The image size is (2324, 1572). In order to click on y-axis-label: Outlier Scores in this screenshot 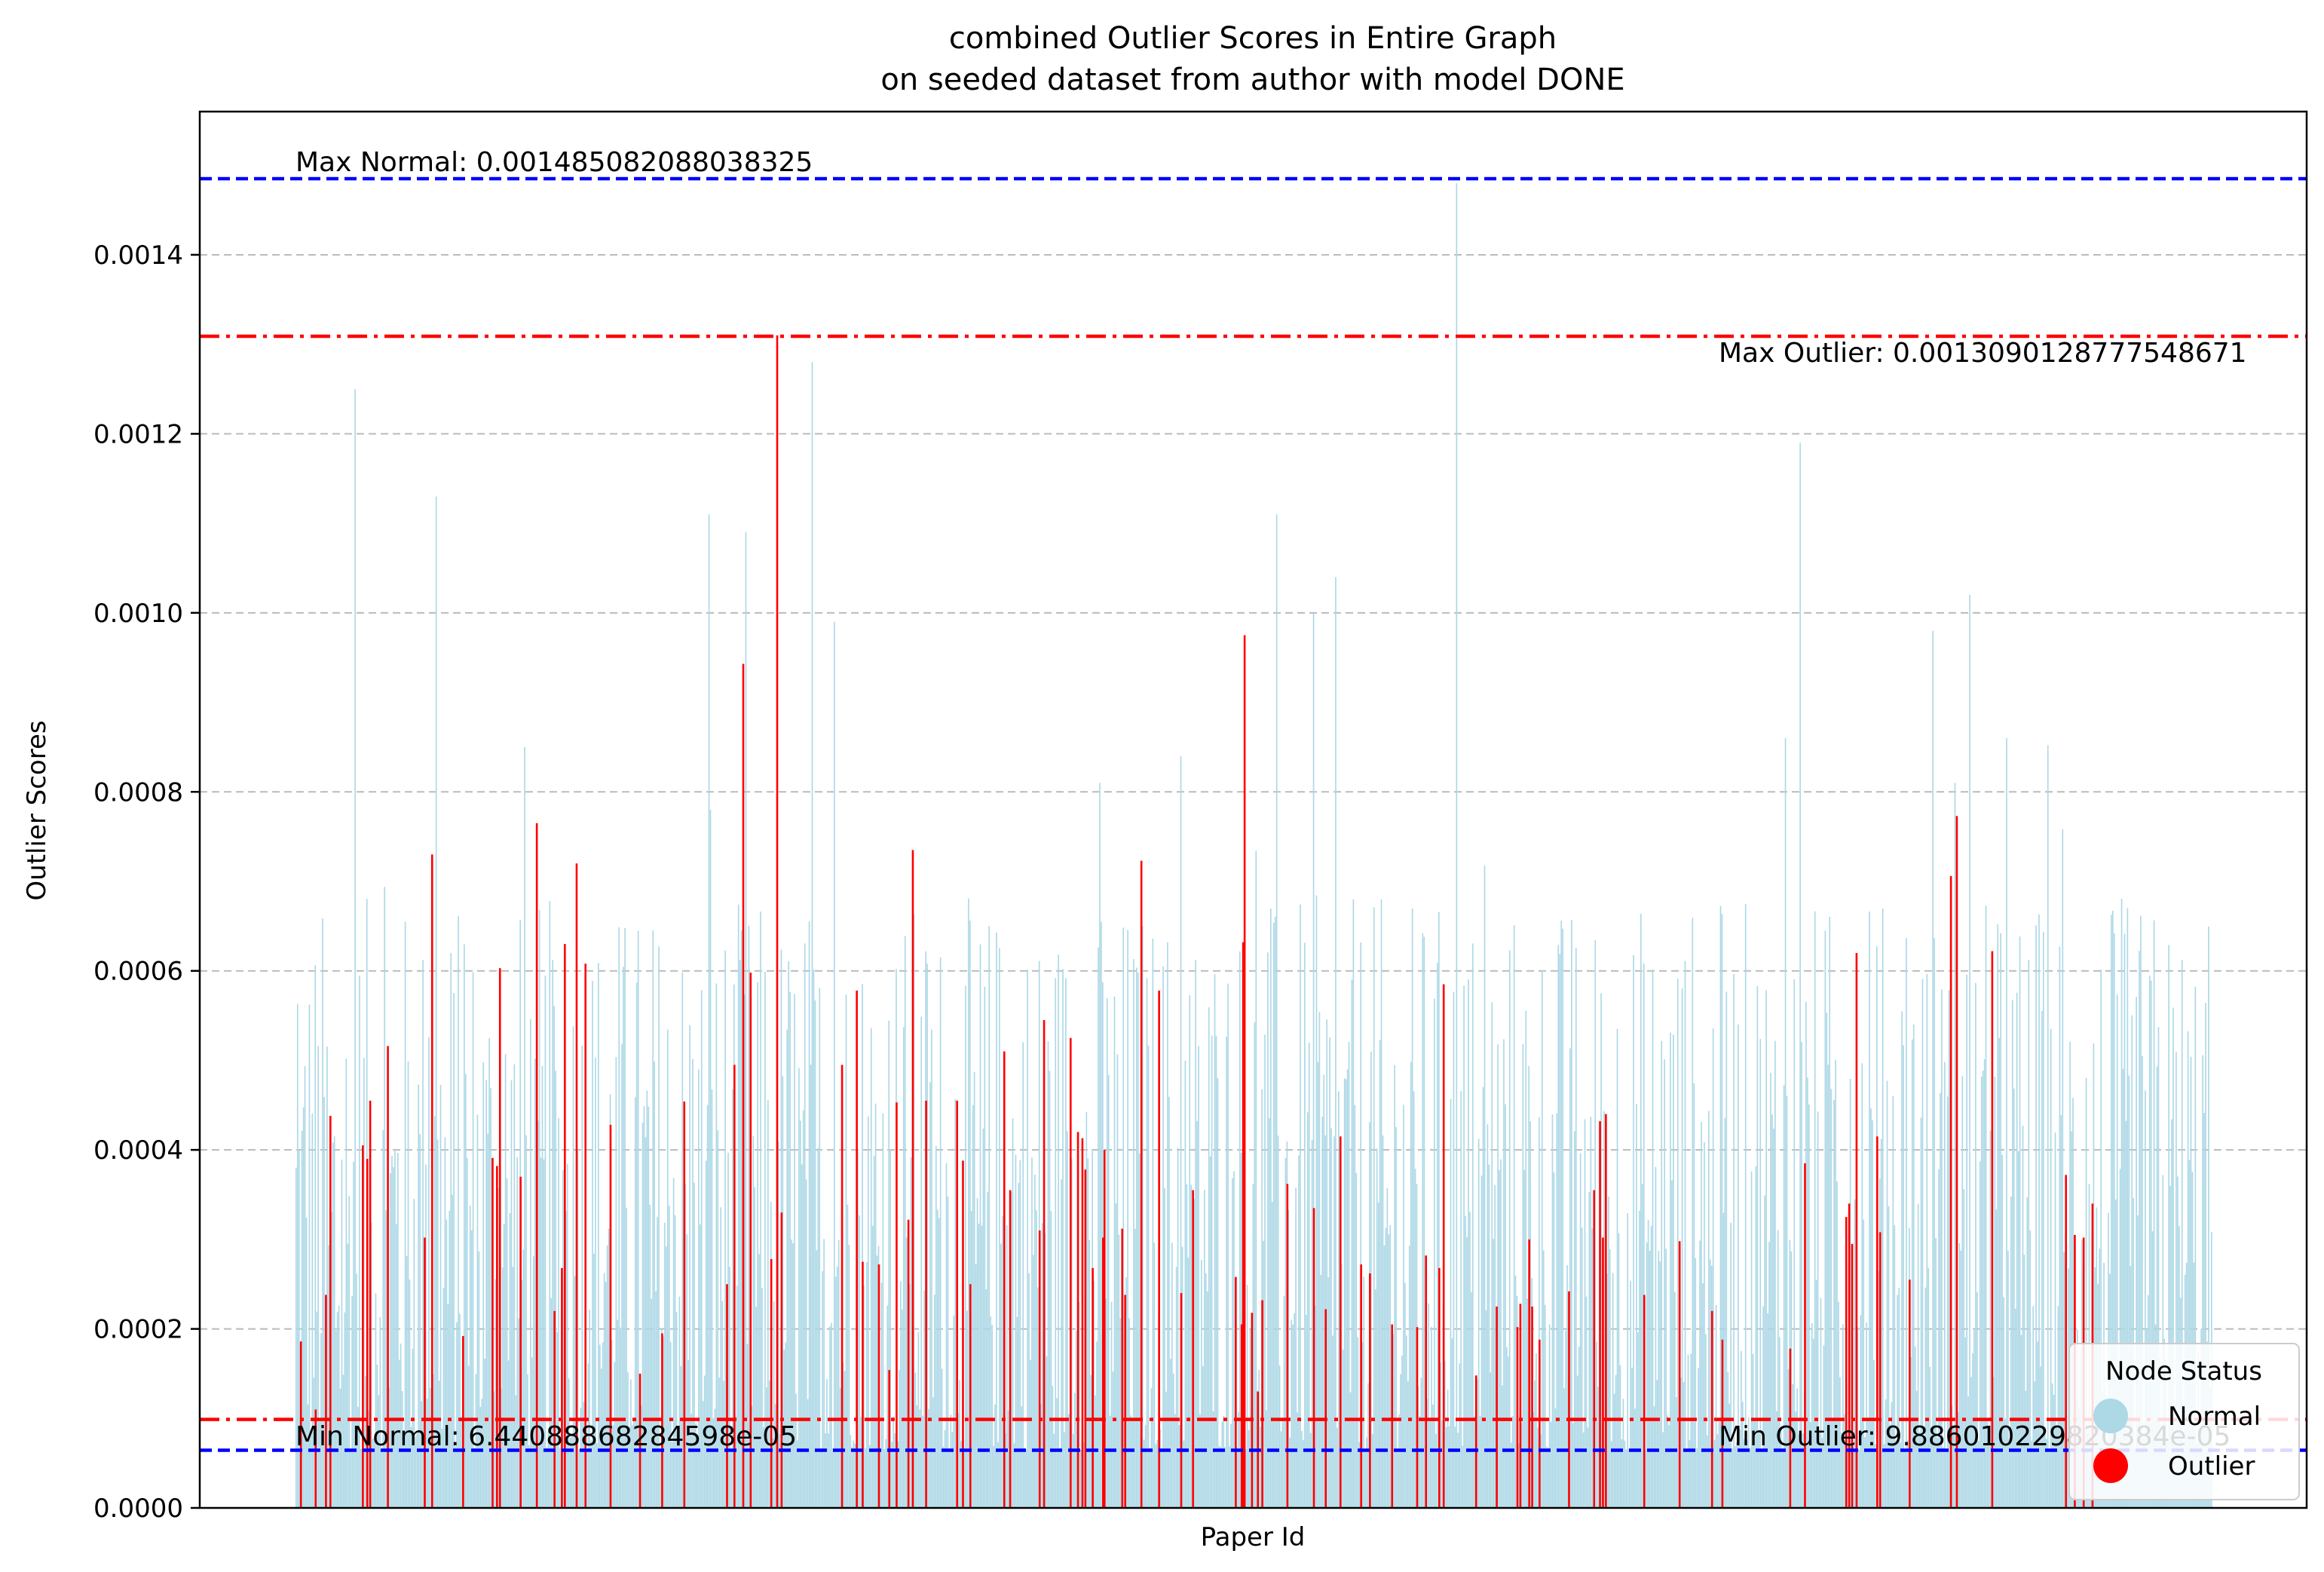, I will do `click(37, 810)`.